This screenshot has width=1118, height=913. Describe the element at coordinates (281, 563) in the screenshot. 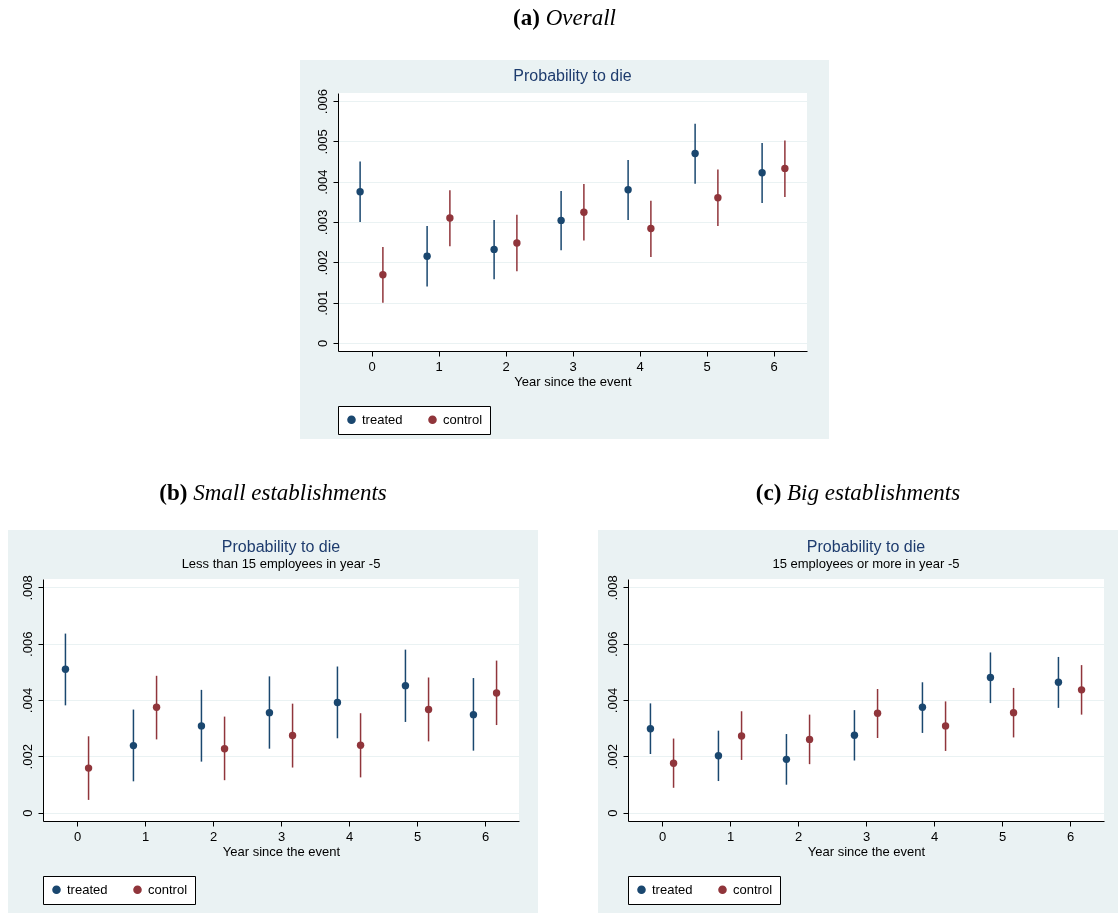

I see `chart-subtitle: Less than 15 employees in year -5` at that location.